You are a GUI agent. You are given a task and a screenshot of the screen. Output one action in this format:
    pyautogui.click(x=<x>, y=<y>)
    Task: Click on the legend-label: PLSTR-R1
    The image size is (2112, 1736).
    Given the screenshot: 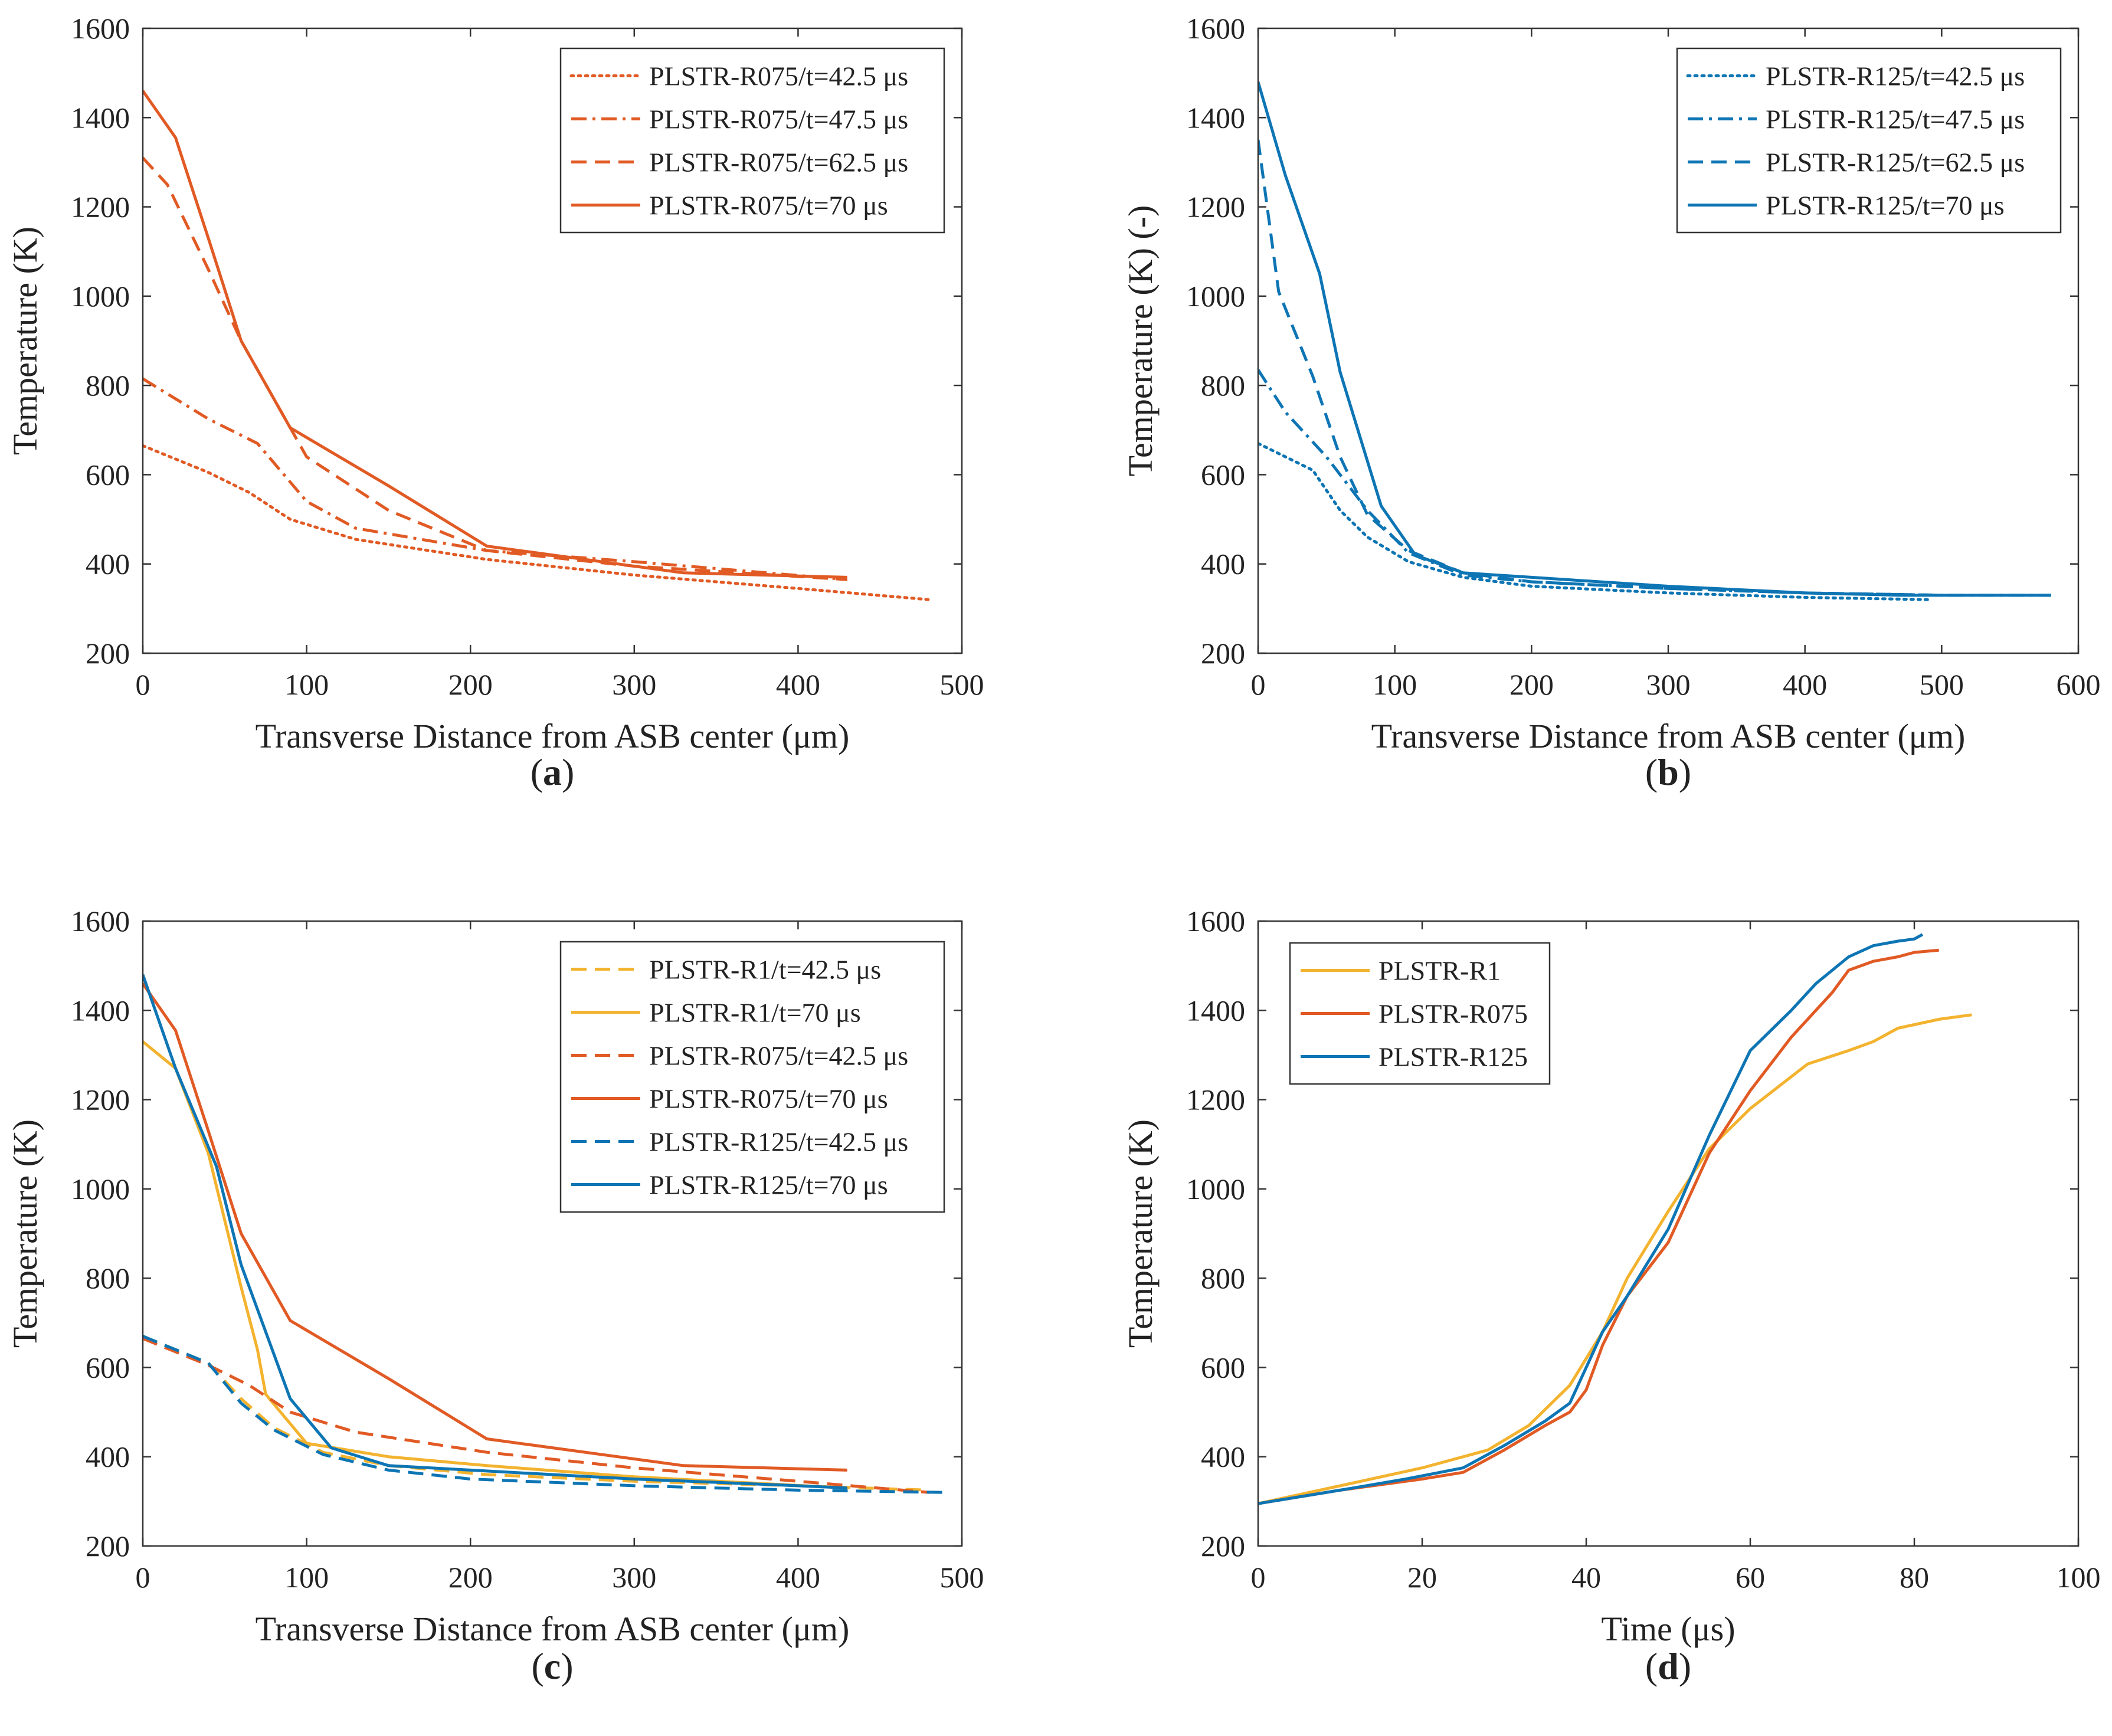 What is the action you would take?
    pyautogui.click(x=1439, y=971)
    